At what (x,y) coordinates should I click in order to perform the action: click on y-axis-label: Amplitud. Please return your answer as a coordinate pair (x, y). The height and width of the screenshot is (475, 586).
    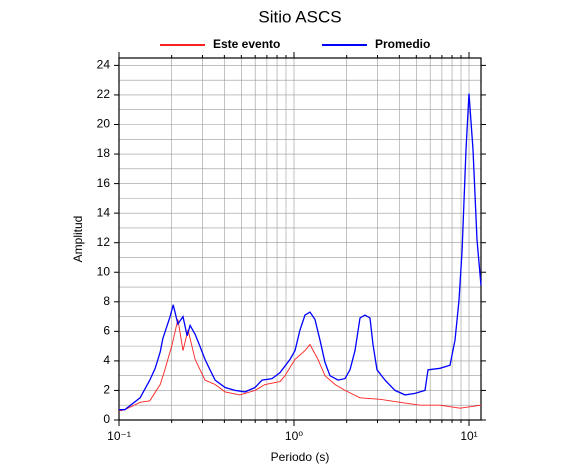
    Looking at the image, I should click on (78, 239).